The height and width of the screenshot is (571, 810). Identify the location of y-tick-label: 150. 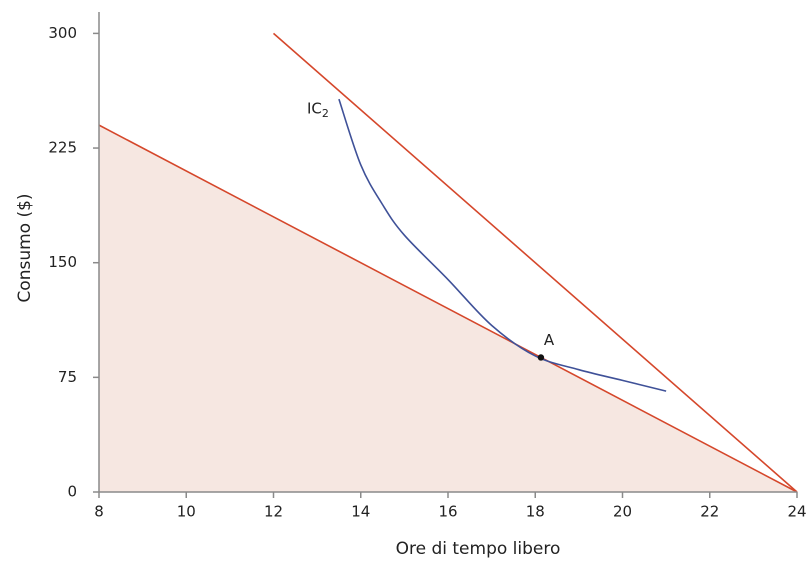
(62, 262).